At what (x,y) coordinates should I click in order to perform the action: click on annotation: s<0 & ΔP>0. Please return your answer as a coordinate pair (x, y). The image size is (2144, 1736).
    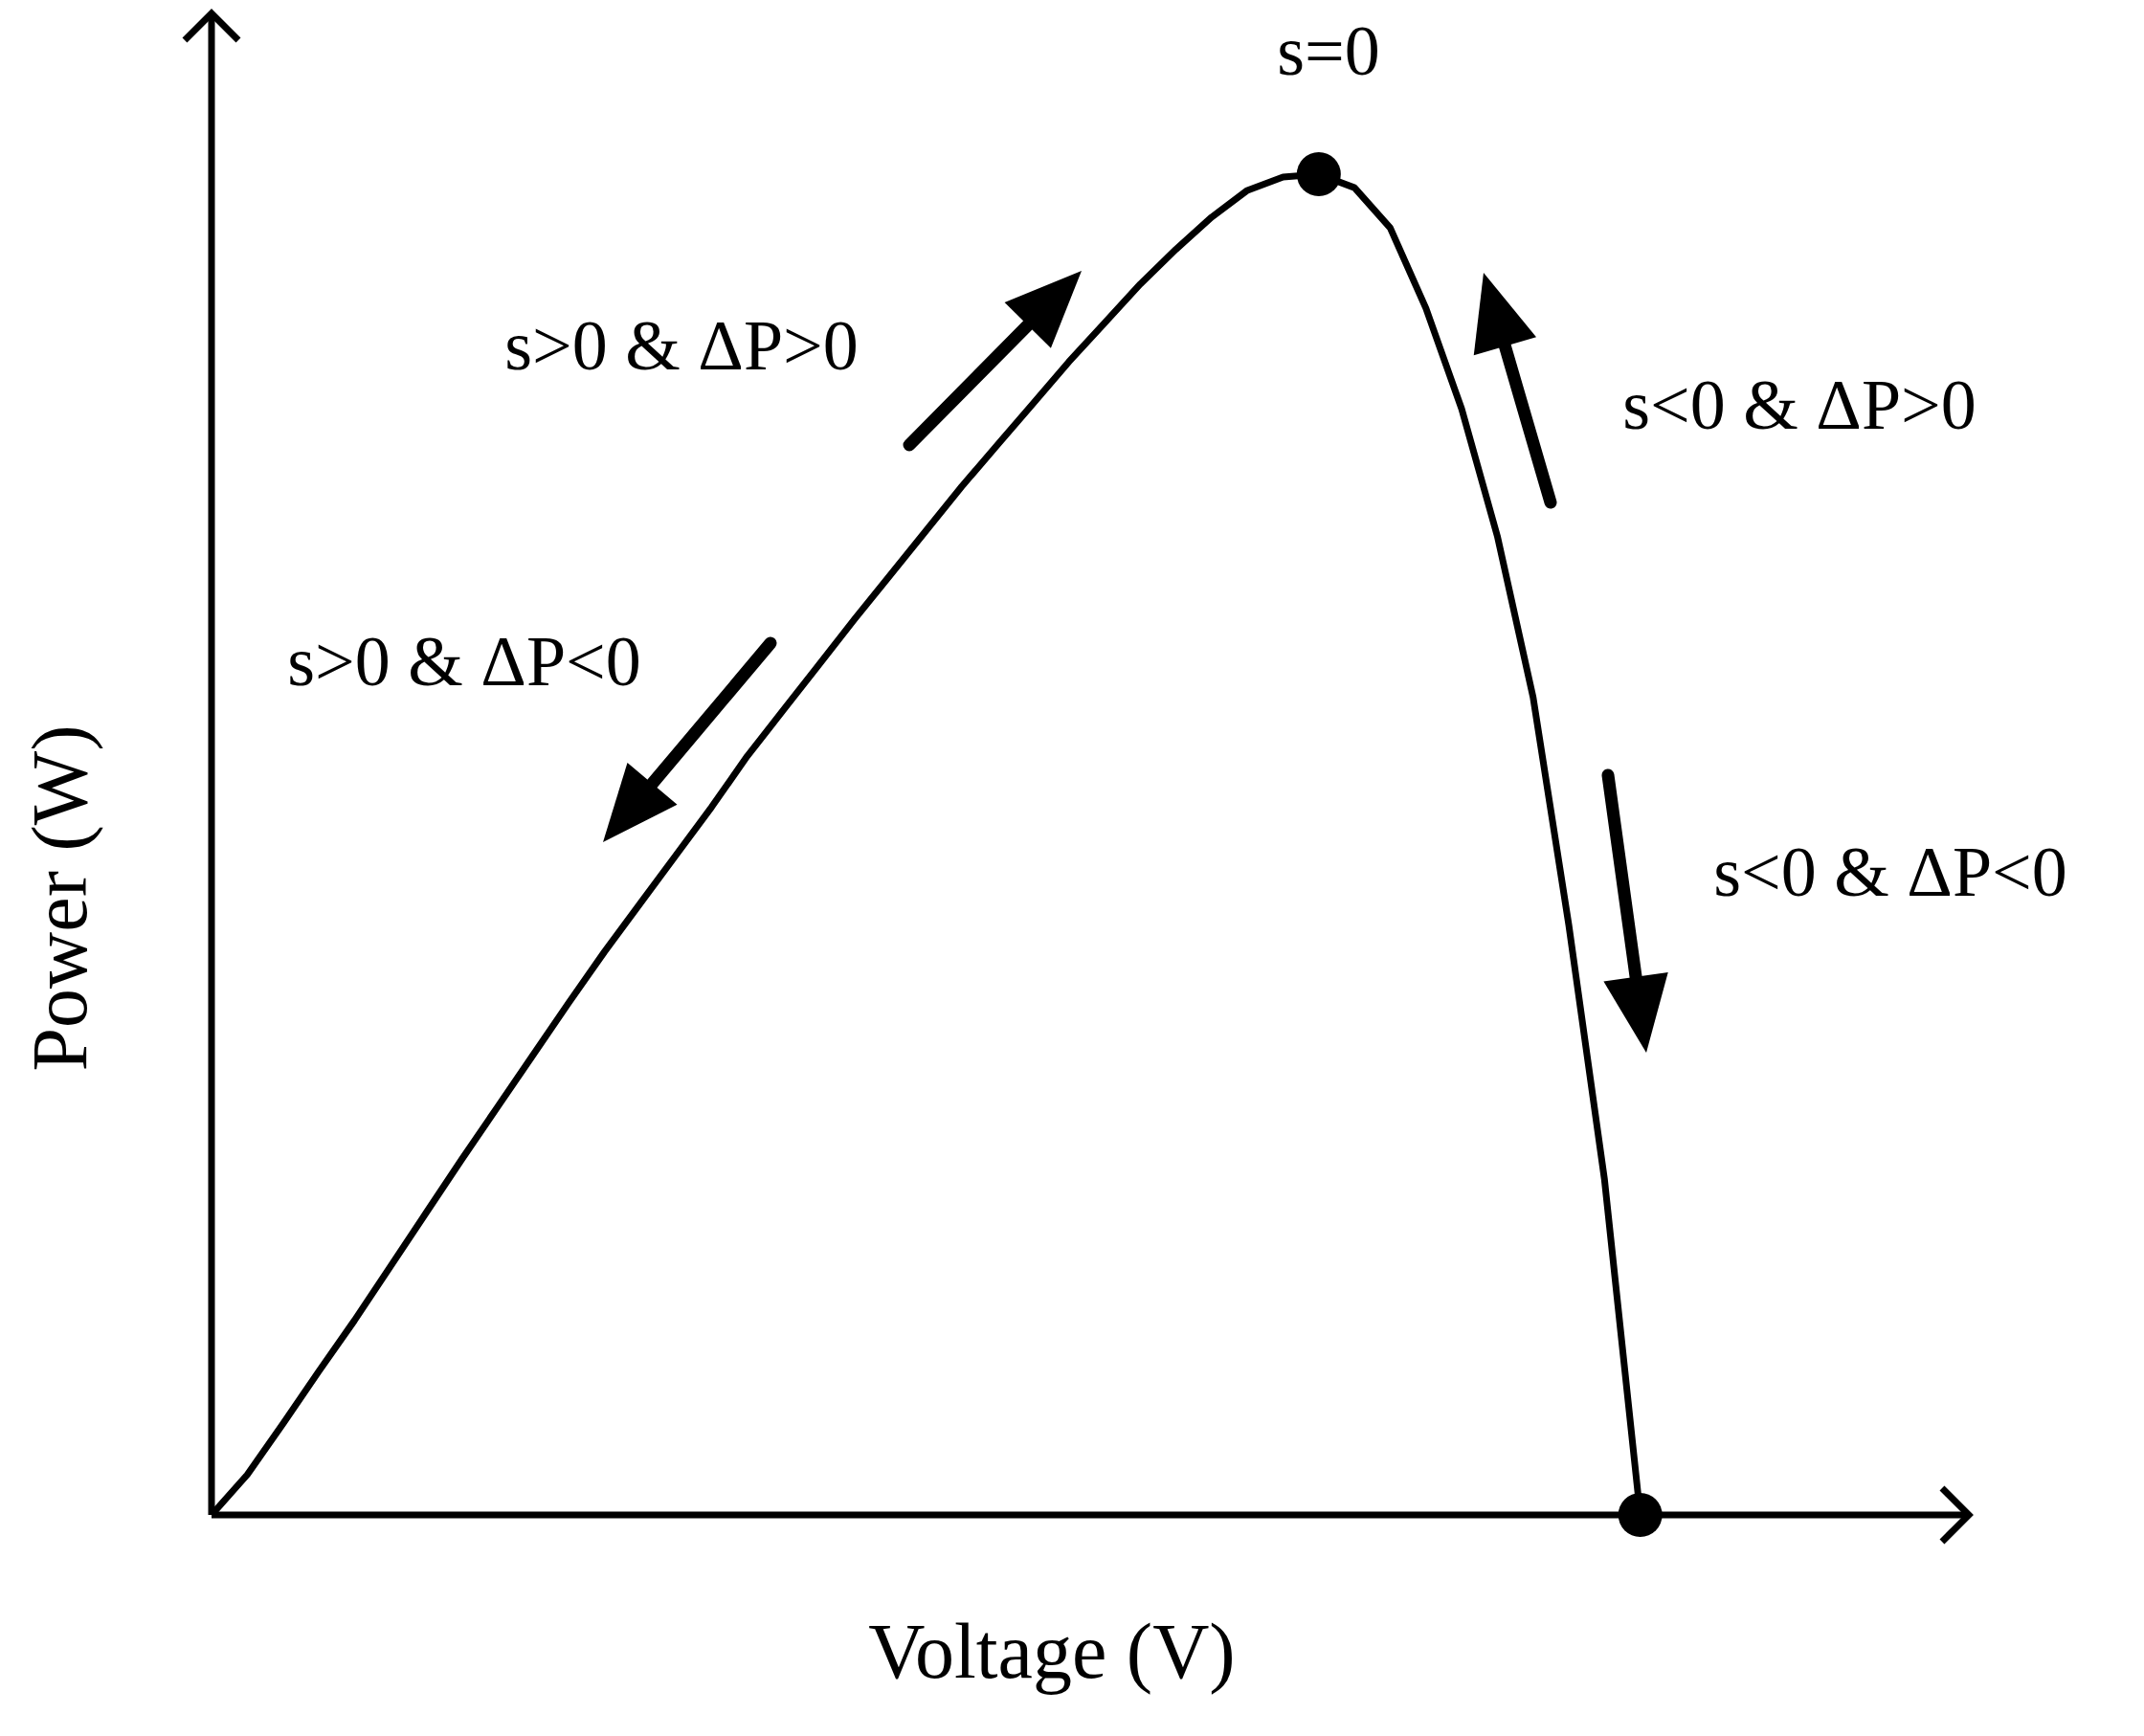
    Looking at the image, I should click on (1799, 405).